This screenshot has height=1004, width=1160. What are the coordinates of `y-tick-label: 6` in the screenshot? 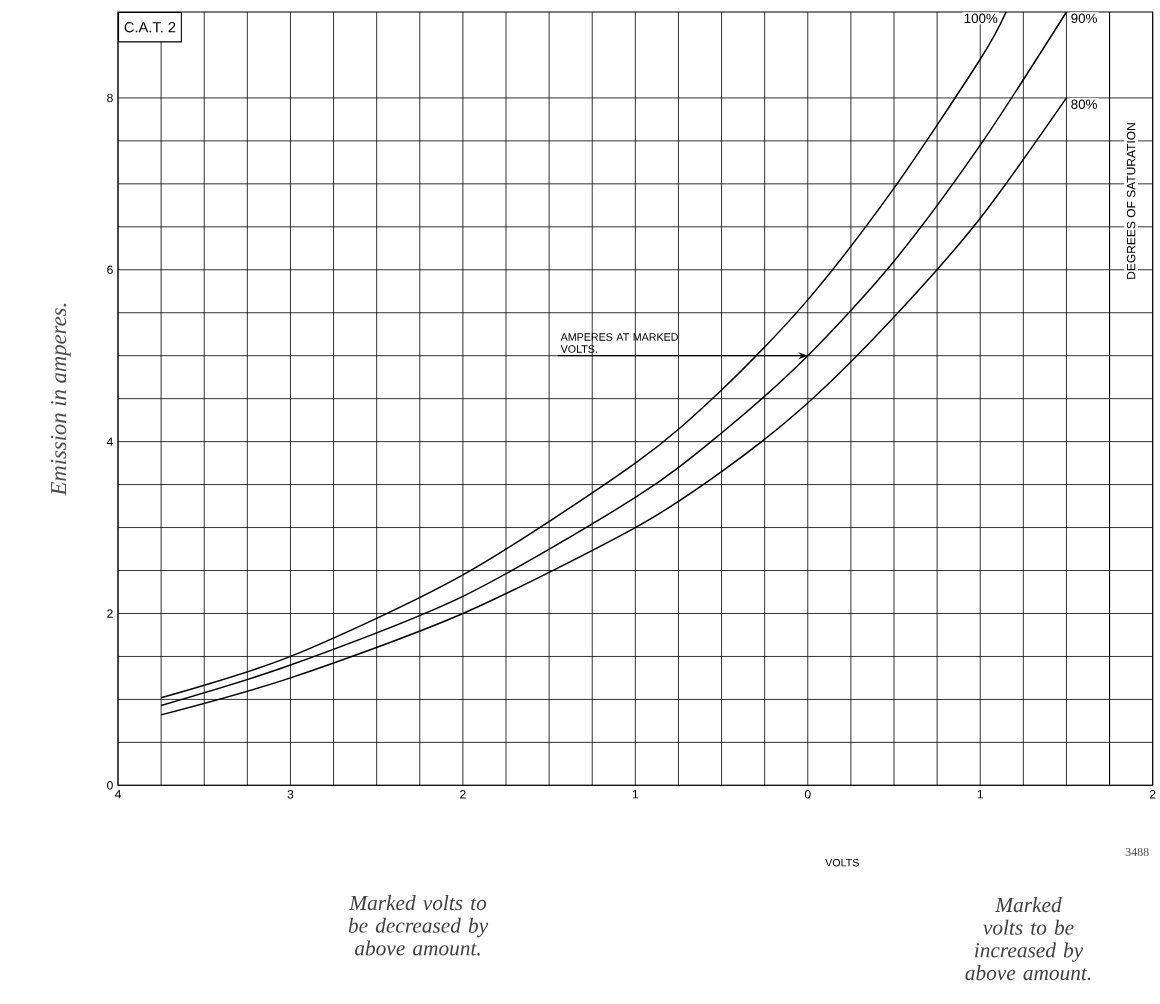 It's located at (110, 270).